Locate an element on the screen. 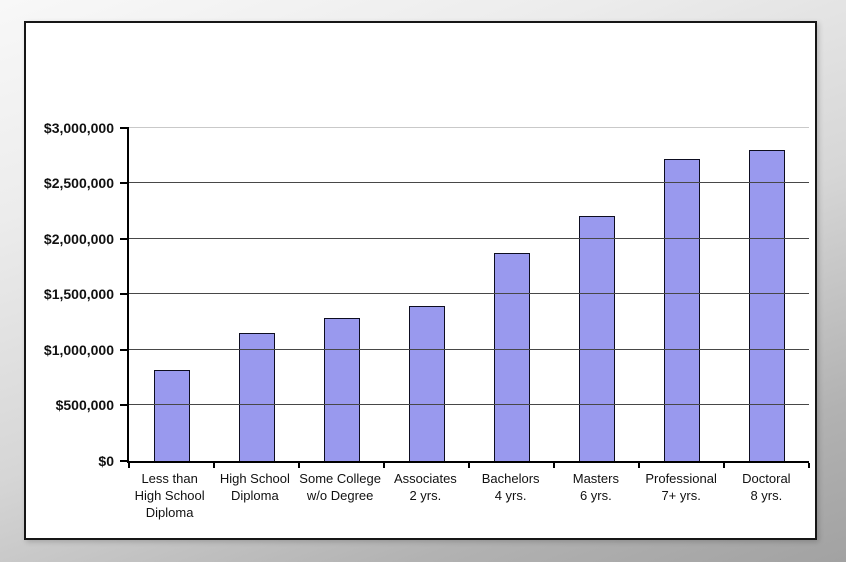  x-category-label: Some College w/o Degree is located at coordinates (340, 487).